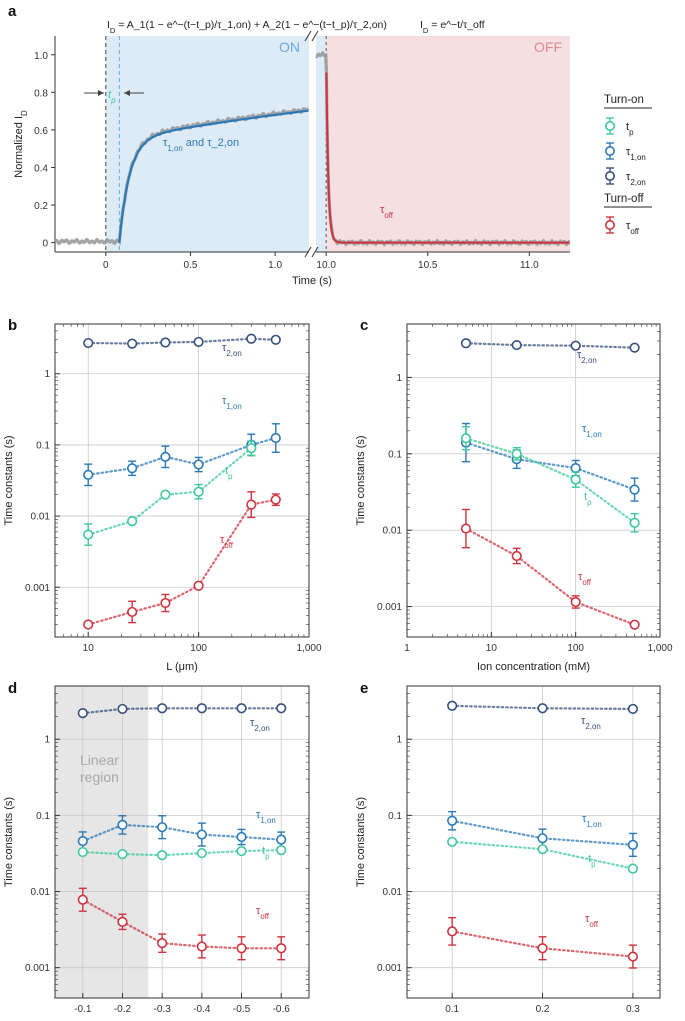  What do you see at coordinates (628, 165) in the screenshot?
I see `panel-a-legend: Turn-on tp τ1,on τ2,on Turn-off τoff` at bounding box center [628, 165].